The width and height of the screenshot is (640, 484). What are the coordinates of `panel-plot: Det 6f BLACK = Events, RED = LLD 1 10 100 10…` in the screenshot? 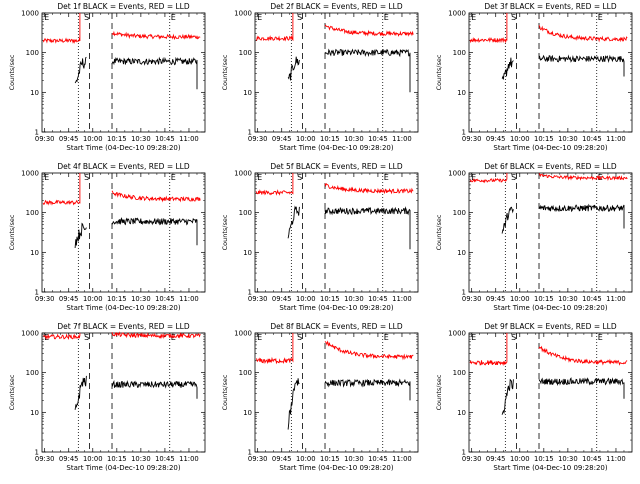 It's located at (534, 237).